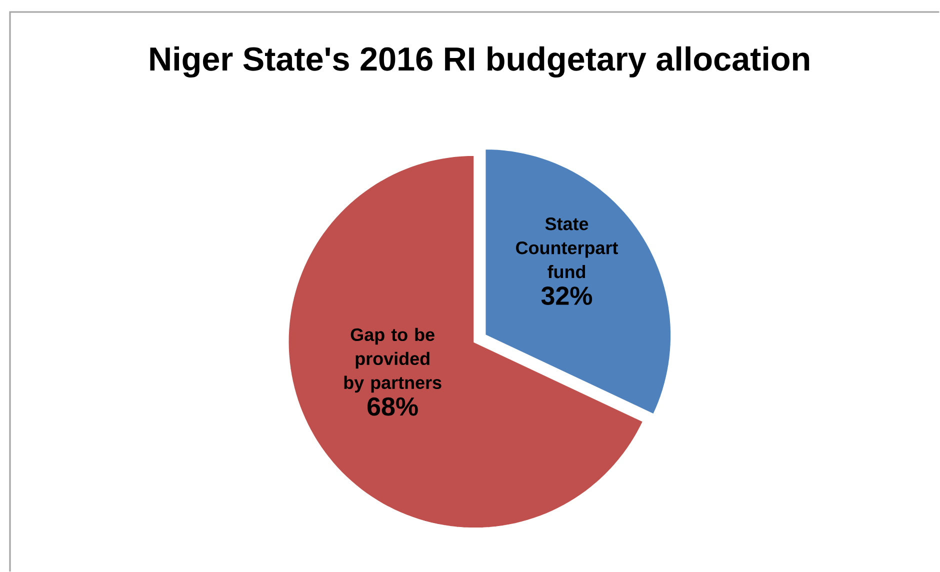 This screenshot has height=572, width=940. I want to click on data-label: 68%, so click(393, 406).